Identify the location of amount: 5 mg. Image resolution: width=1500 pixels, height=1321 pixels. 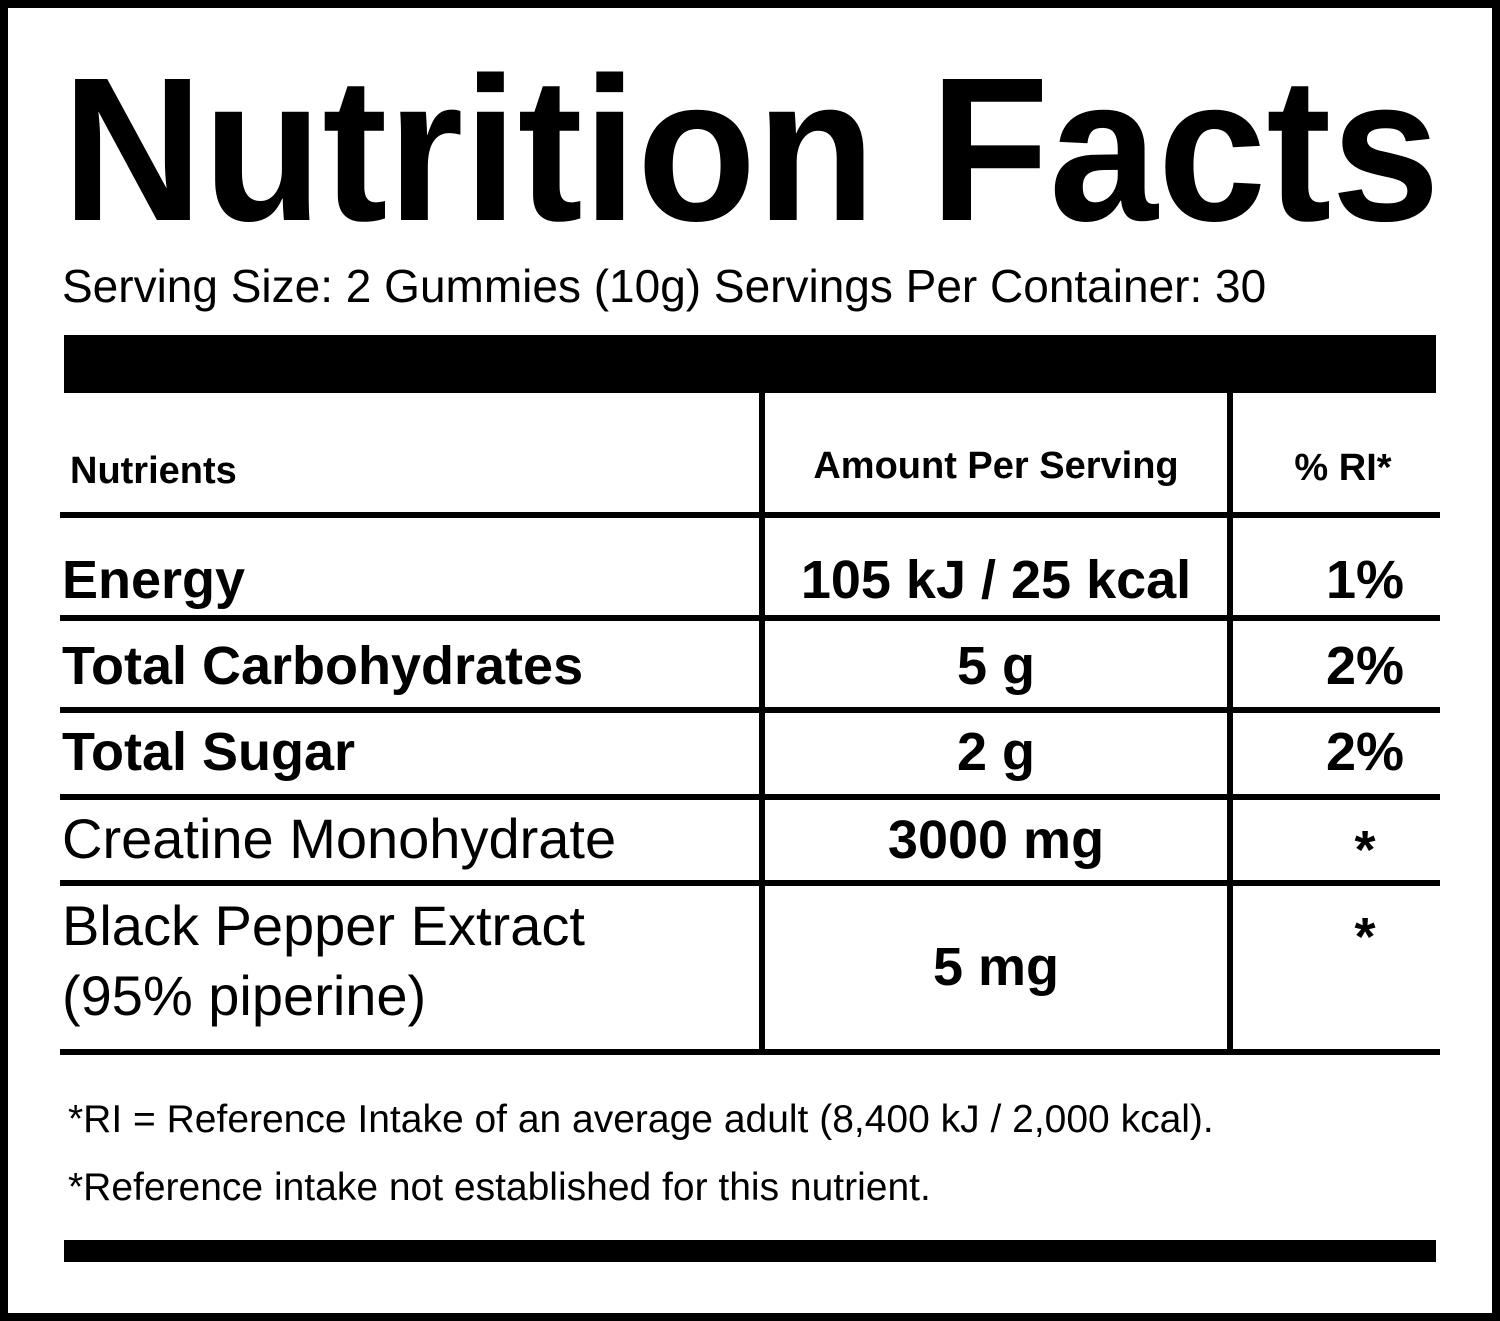
(996, 967).